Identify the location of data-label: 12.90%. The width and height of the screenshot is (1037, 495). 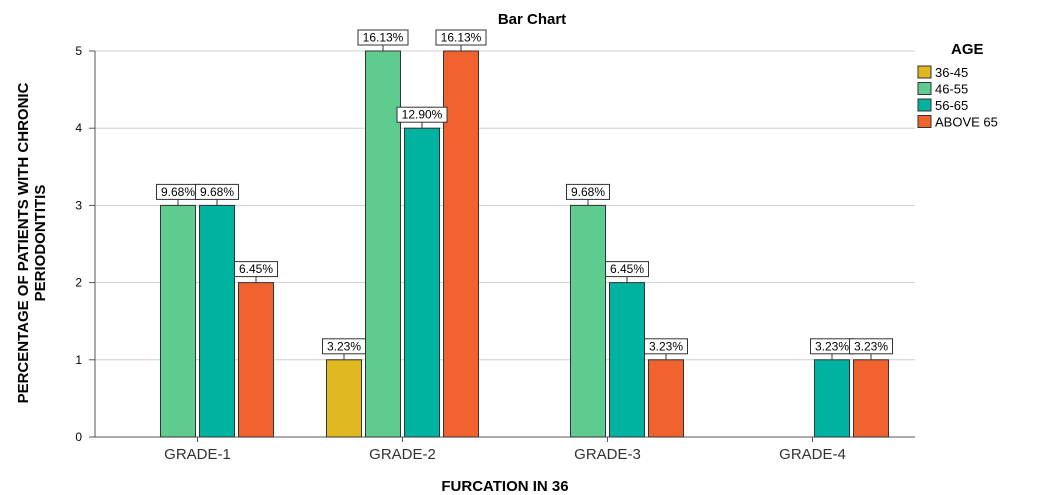
(422, 115).